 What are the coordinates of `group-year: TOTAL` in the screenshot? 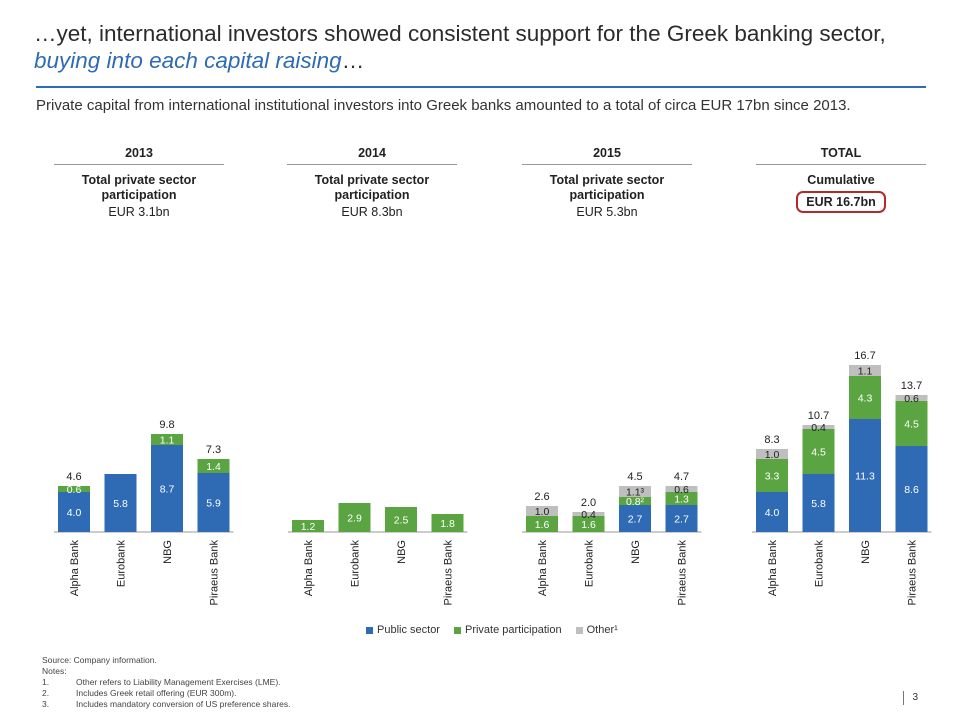 It's located at (841, 155).